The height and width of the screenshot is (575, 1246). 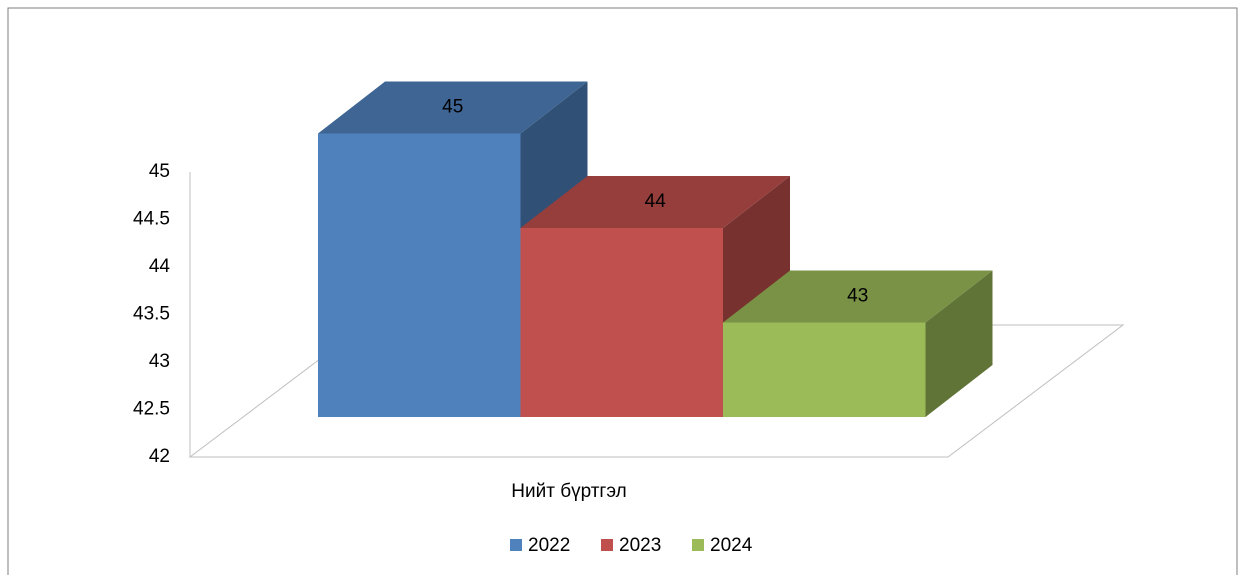 I want to click on legend-label: 2022, so click(x=549, y=545).